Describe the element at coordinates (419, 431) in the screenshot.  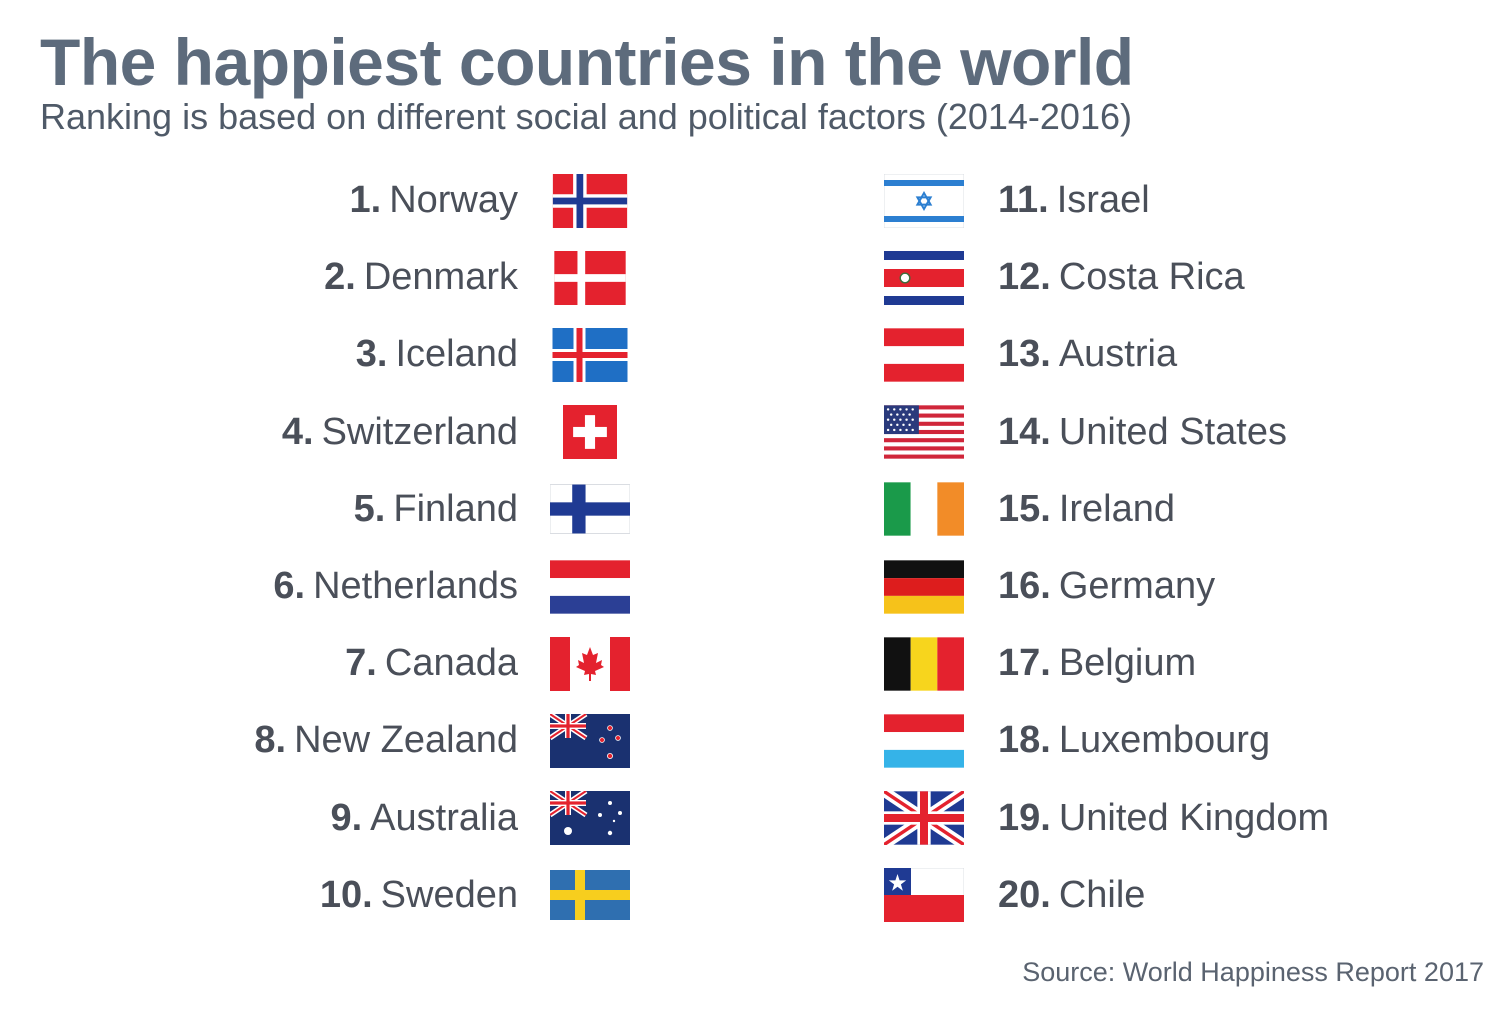
I see `country-name: Switzerland` at that location.